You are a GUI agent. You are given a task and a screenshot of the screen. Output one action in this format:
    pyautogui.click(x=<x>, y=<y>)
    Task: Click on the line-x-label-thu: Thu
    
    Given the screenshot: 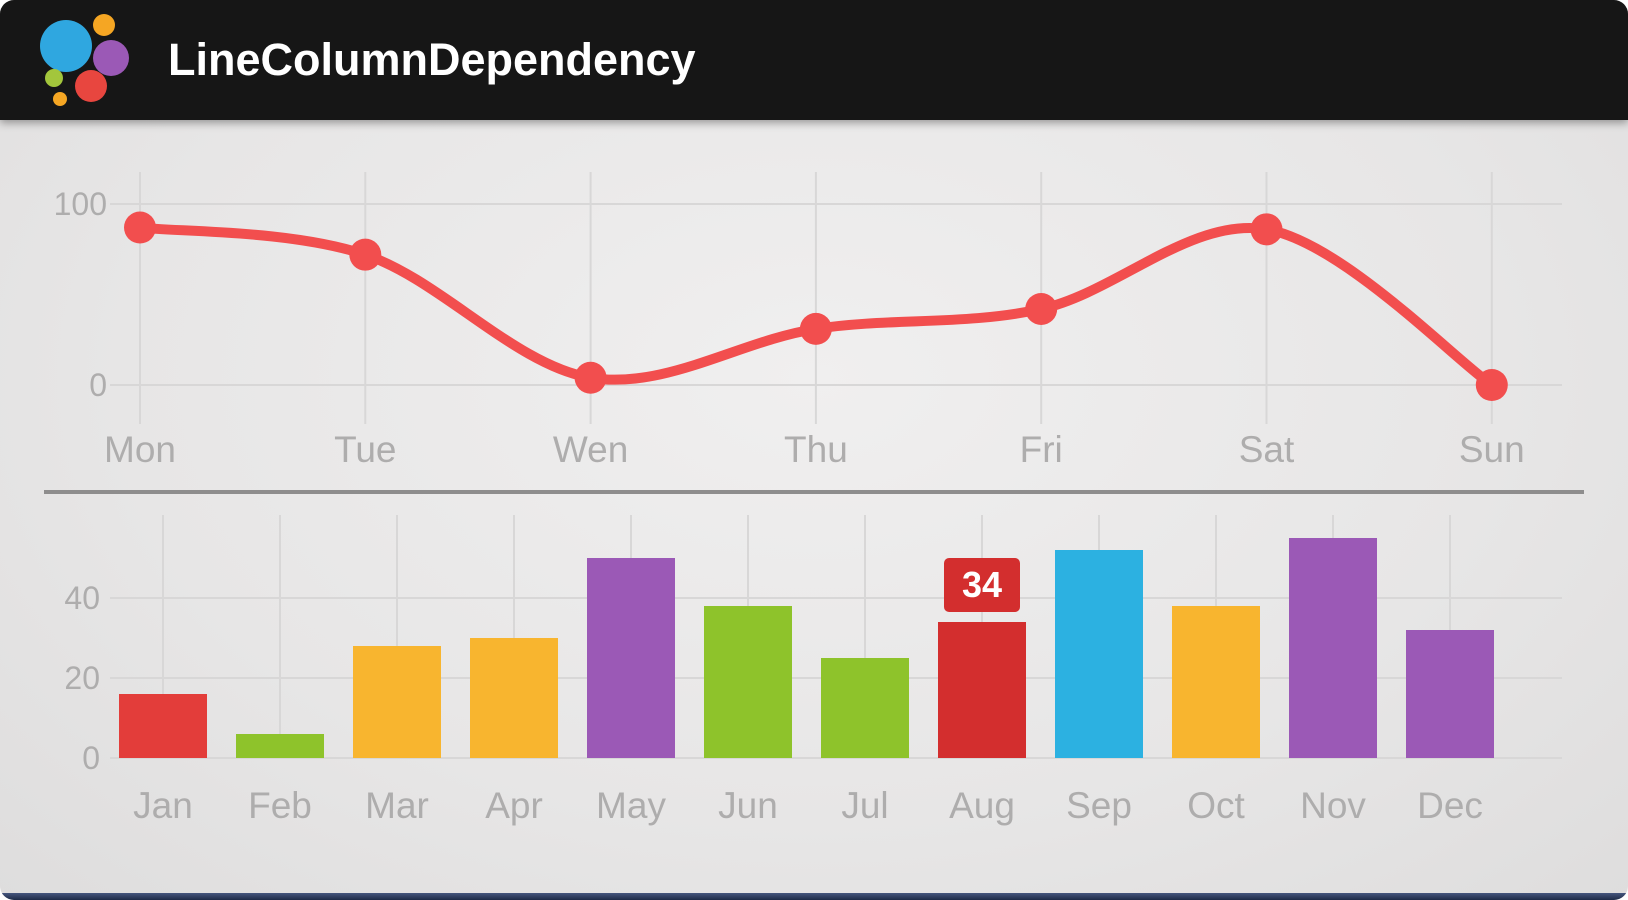 What is the action you would take?
    pyautogui.click(x=816, y=449)
    